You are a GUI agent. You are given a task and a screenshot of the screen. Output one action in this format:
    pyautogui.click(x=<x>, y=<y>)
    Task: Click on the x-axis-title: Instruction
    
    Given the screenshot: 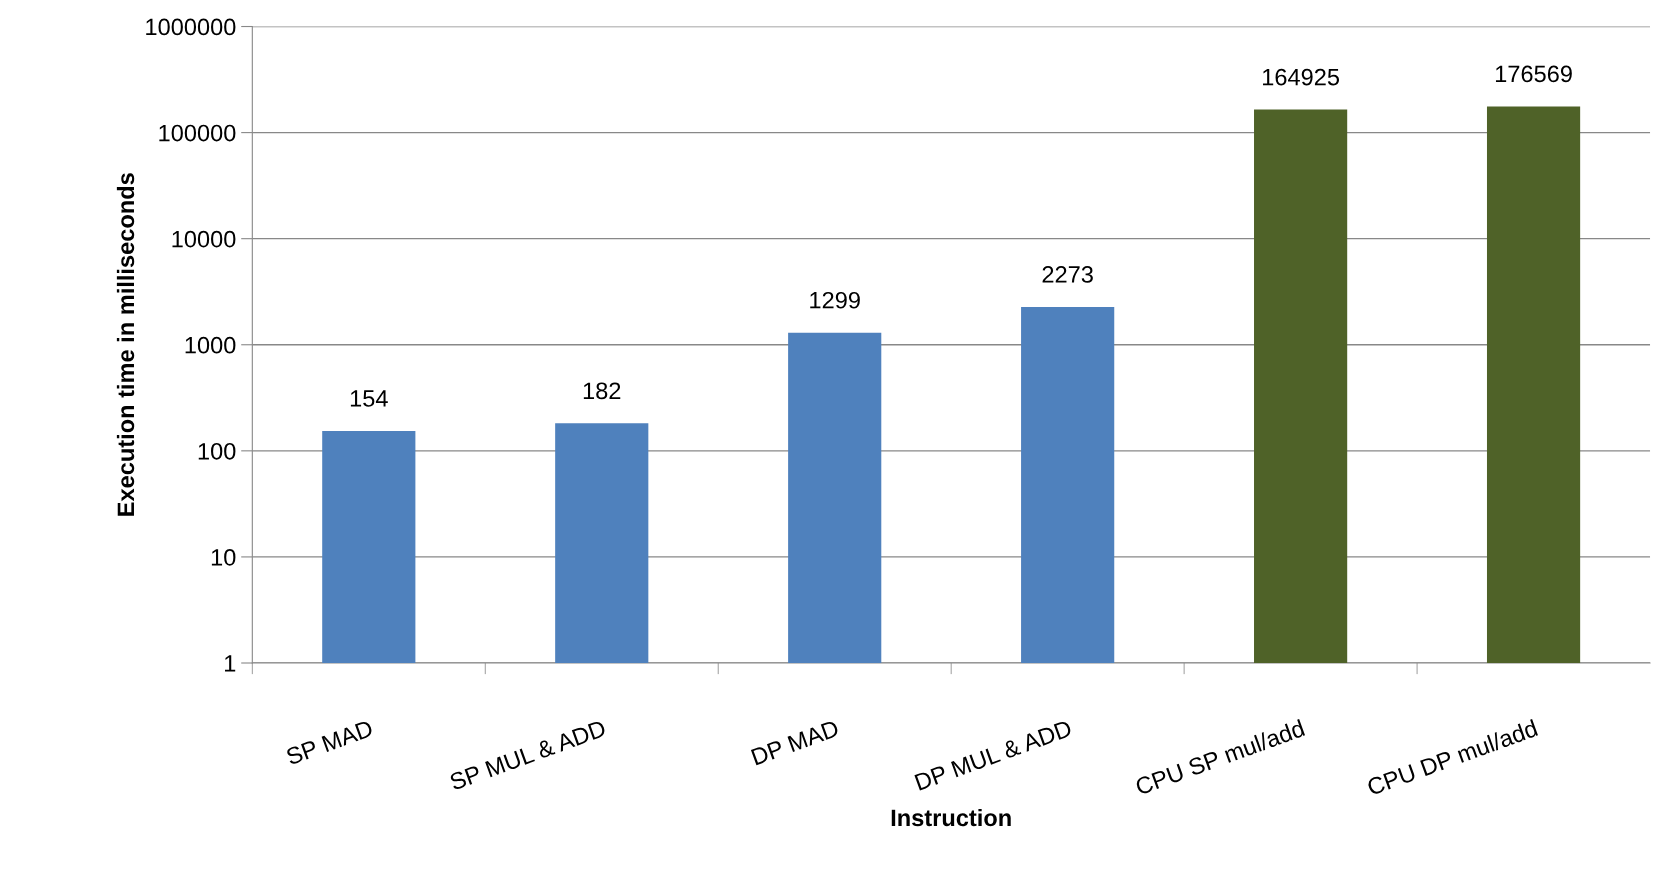 What is the action you would take?
    pyautogui.click(x=951, y=817)
    